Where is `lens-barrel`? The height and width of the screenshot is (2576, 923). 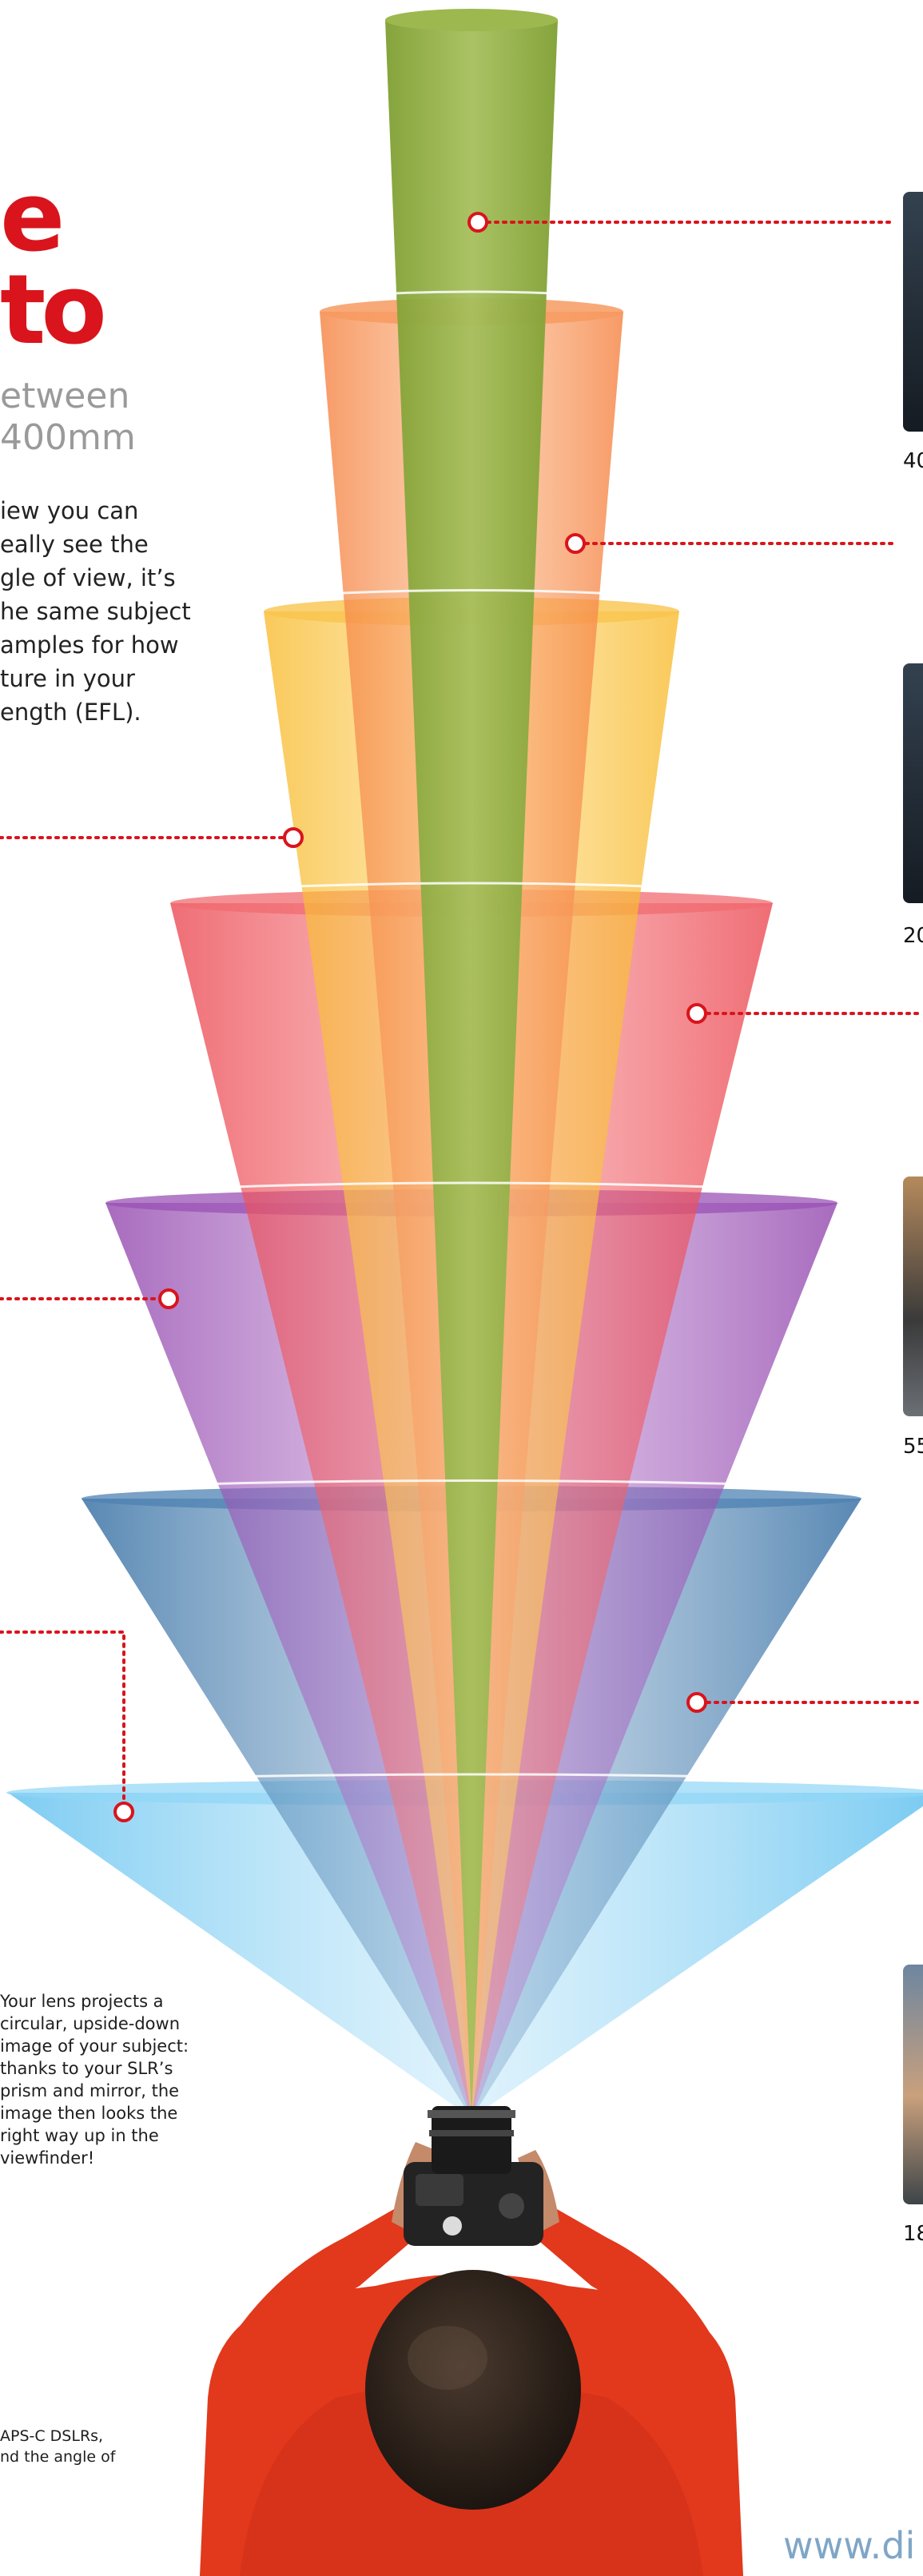
lens-barrel is located at coordinates (472, 2140).